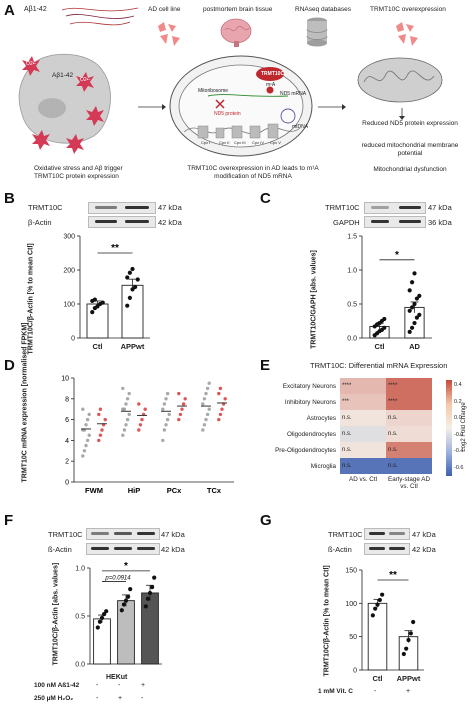 Image resolution: width=474 pixels, height=705 pixels. I want to click on colorbar-e, so click(449, 428).